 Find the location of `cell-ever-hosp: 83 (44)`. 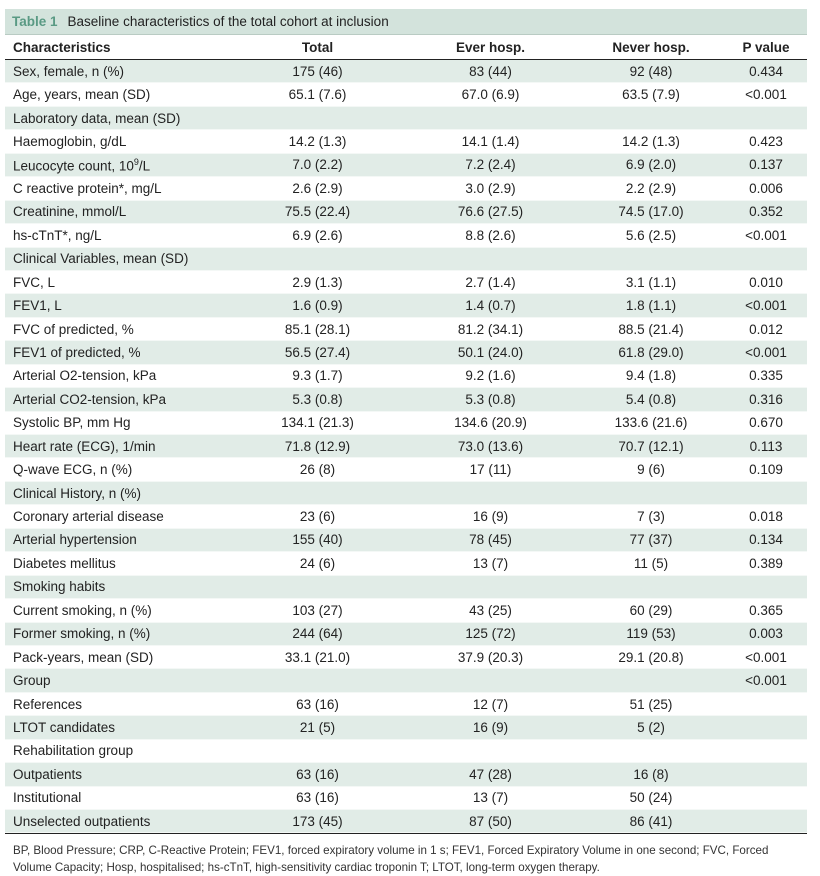

cell-ever-hosp: 83 (44) is located at coordinates (490, 71).